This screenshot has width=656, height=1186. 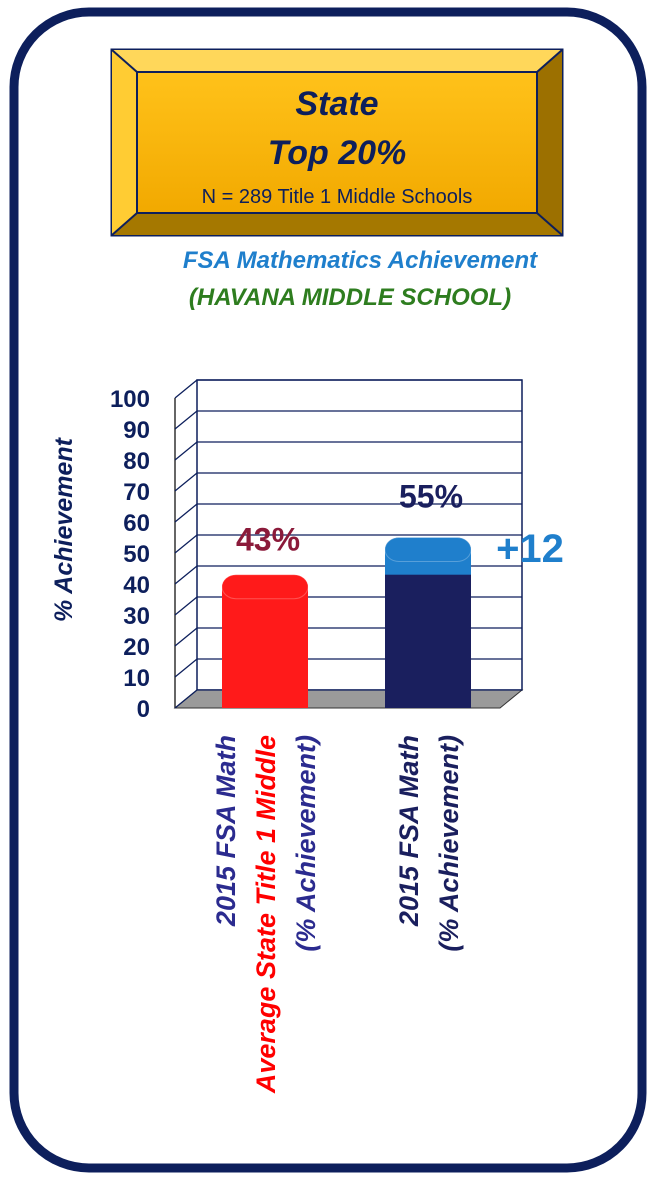 I want to click on y-tick-label: 90, so click(x=136, y=430).